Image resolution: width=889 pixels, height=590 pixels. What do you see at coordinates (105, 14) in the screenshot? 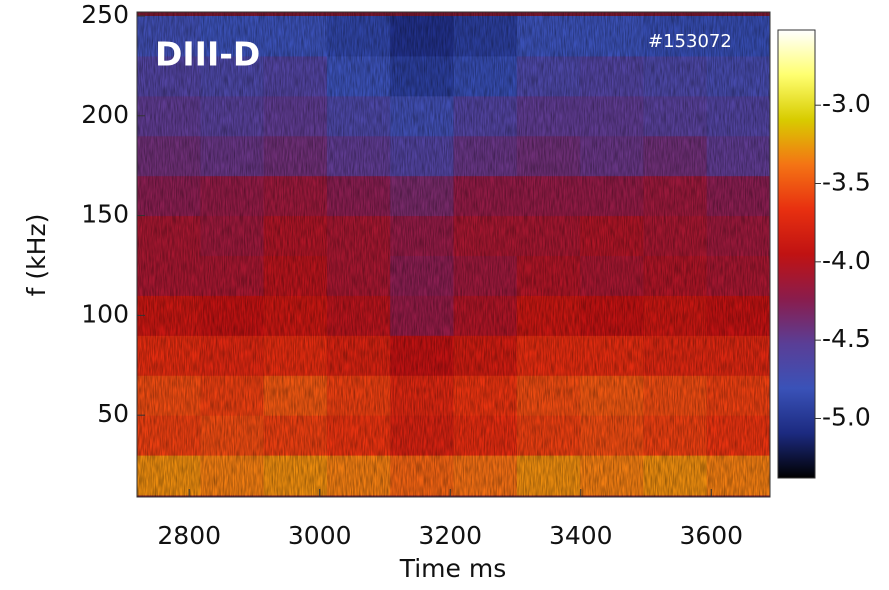
I see `y-tick-label: 250` at bounding box center [105, 14].